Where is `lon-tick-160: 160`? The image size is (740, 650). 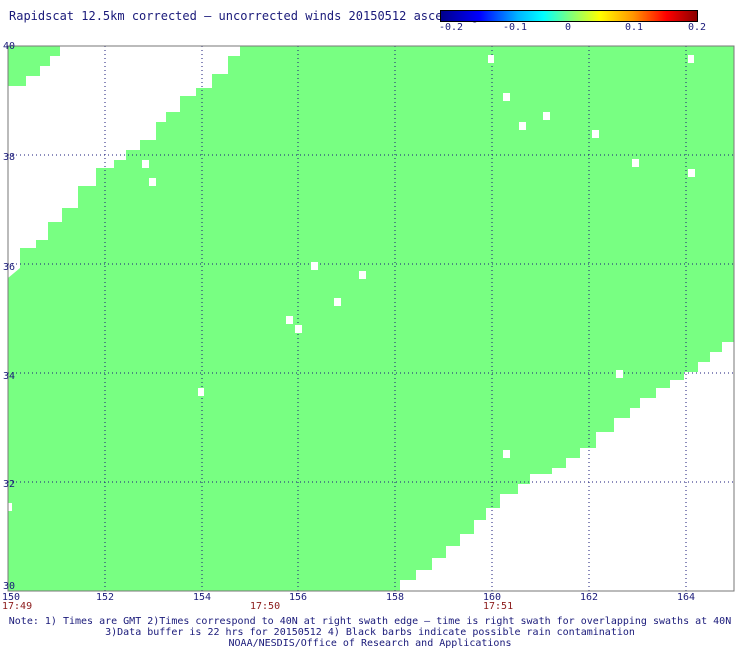 lon-tick-160: 160 is located at coordinates (492, 597).